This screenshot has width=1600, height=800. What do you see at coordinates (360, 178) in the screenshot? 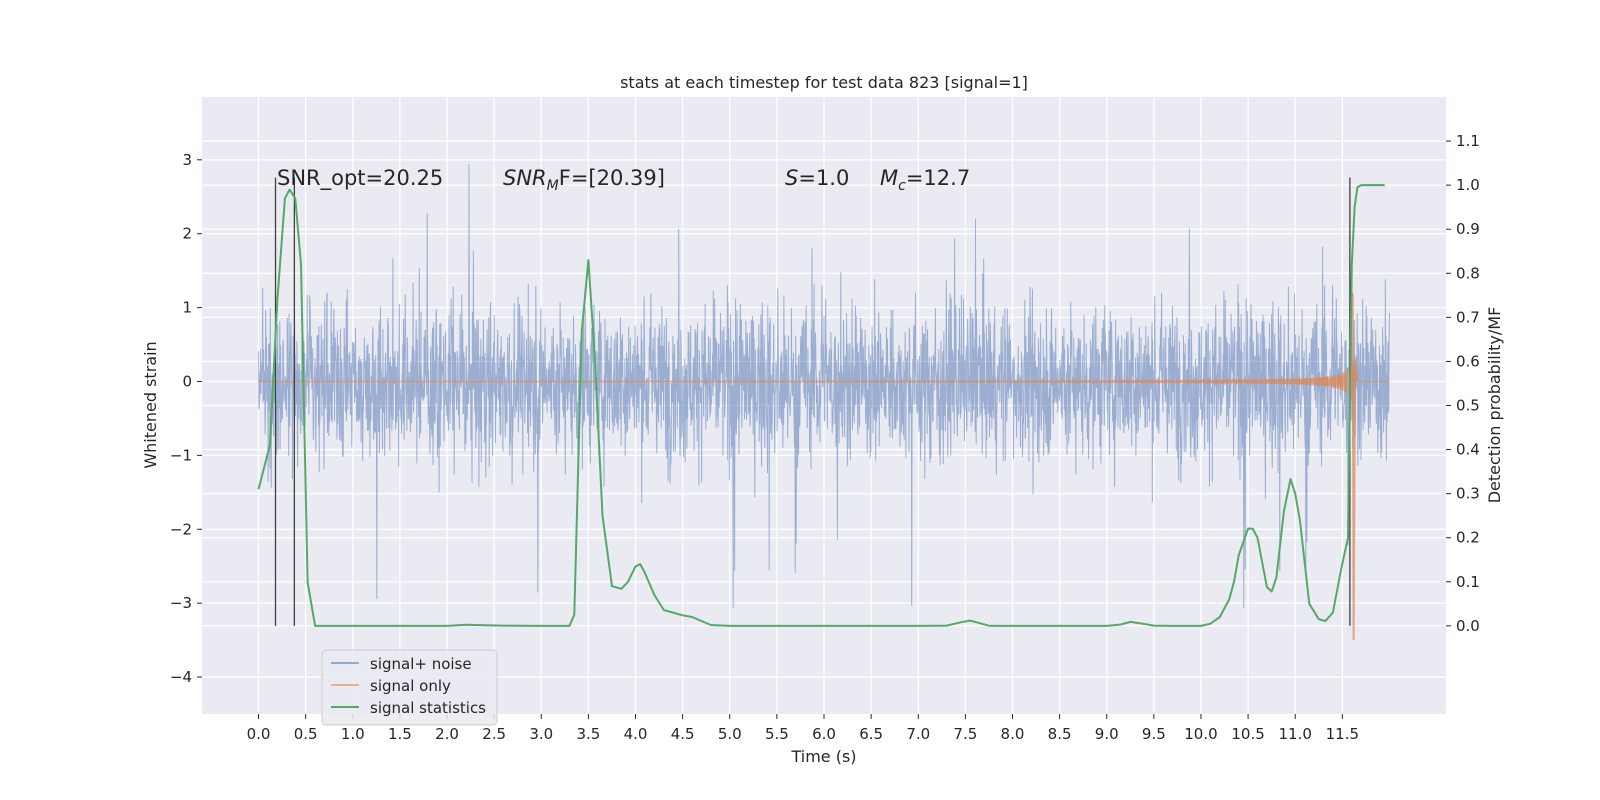
I see `annotation-snr-opt: SNR_opt=20.25` at bounding box center [360, 178].